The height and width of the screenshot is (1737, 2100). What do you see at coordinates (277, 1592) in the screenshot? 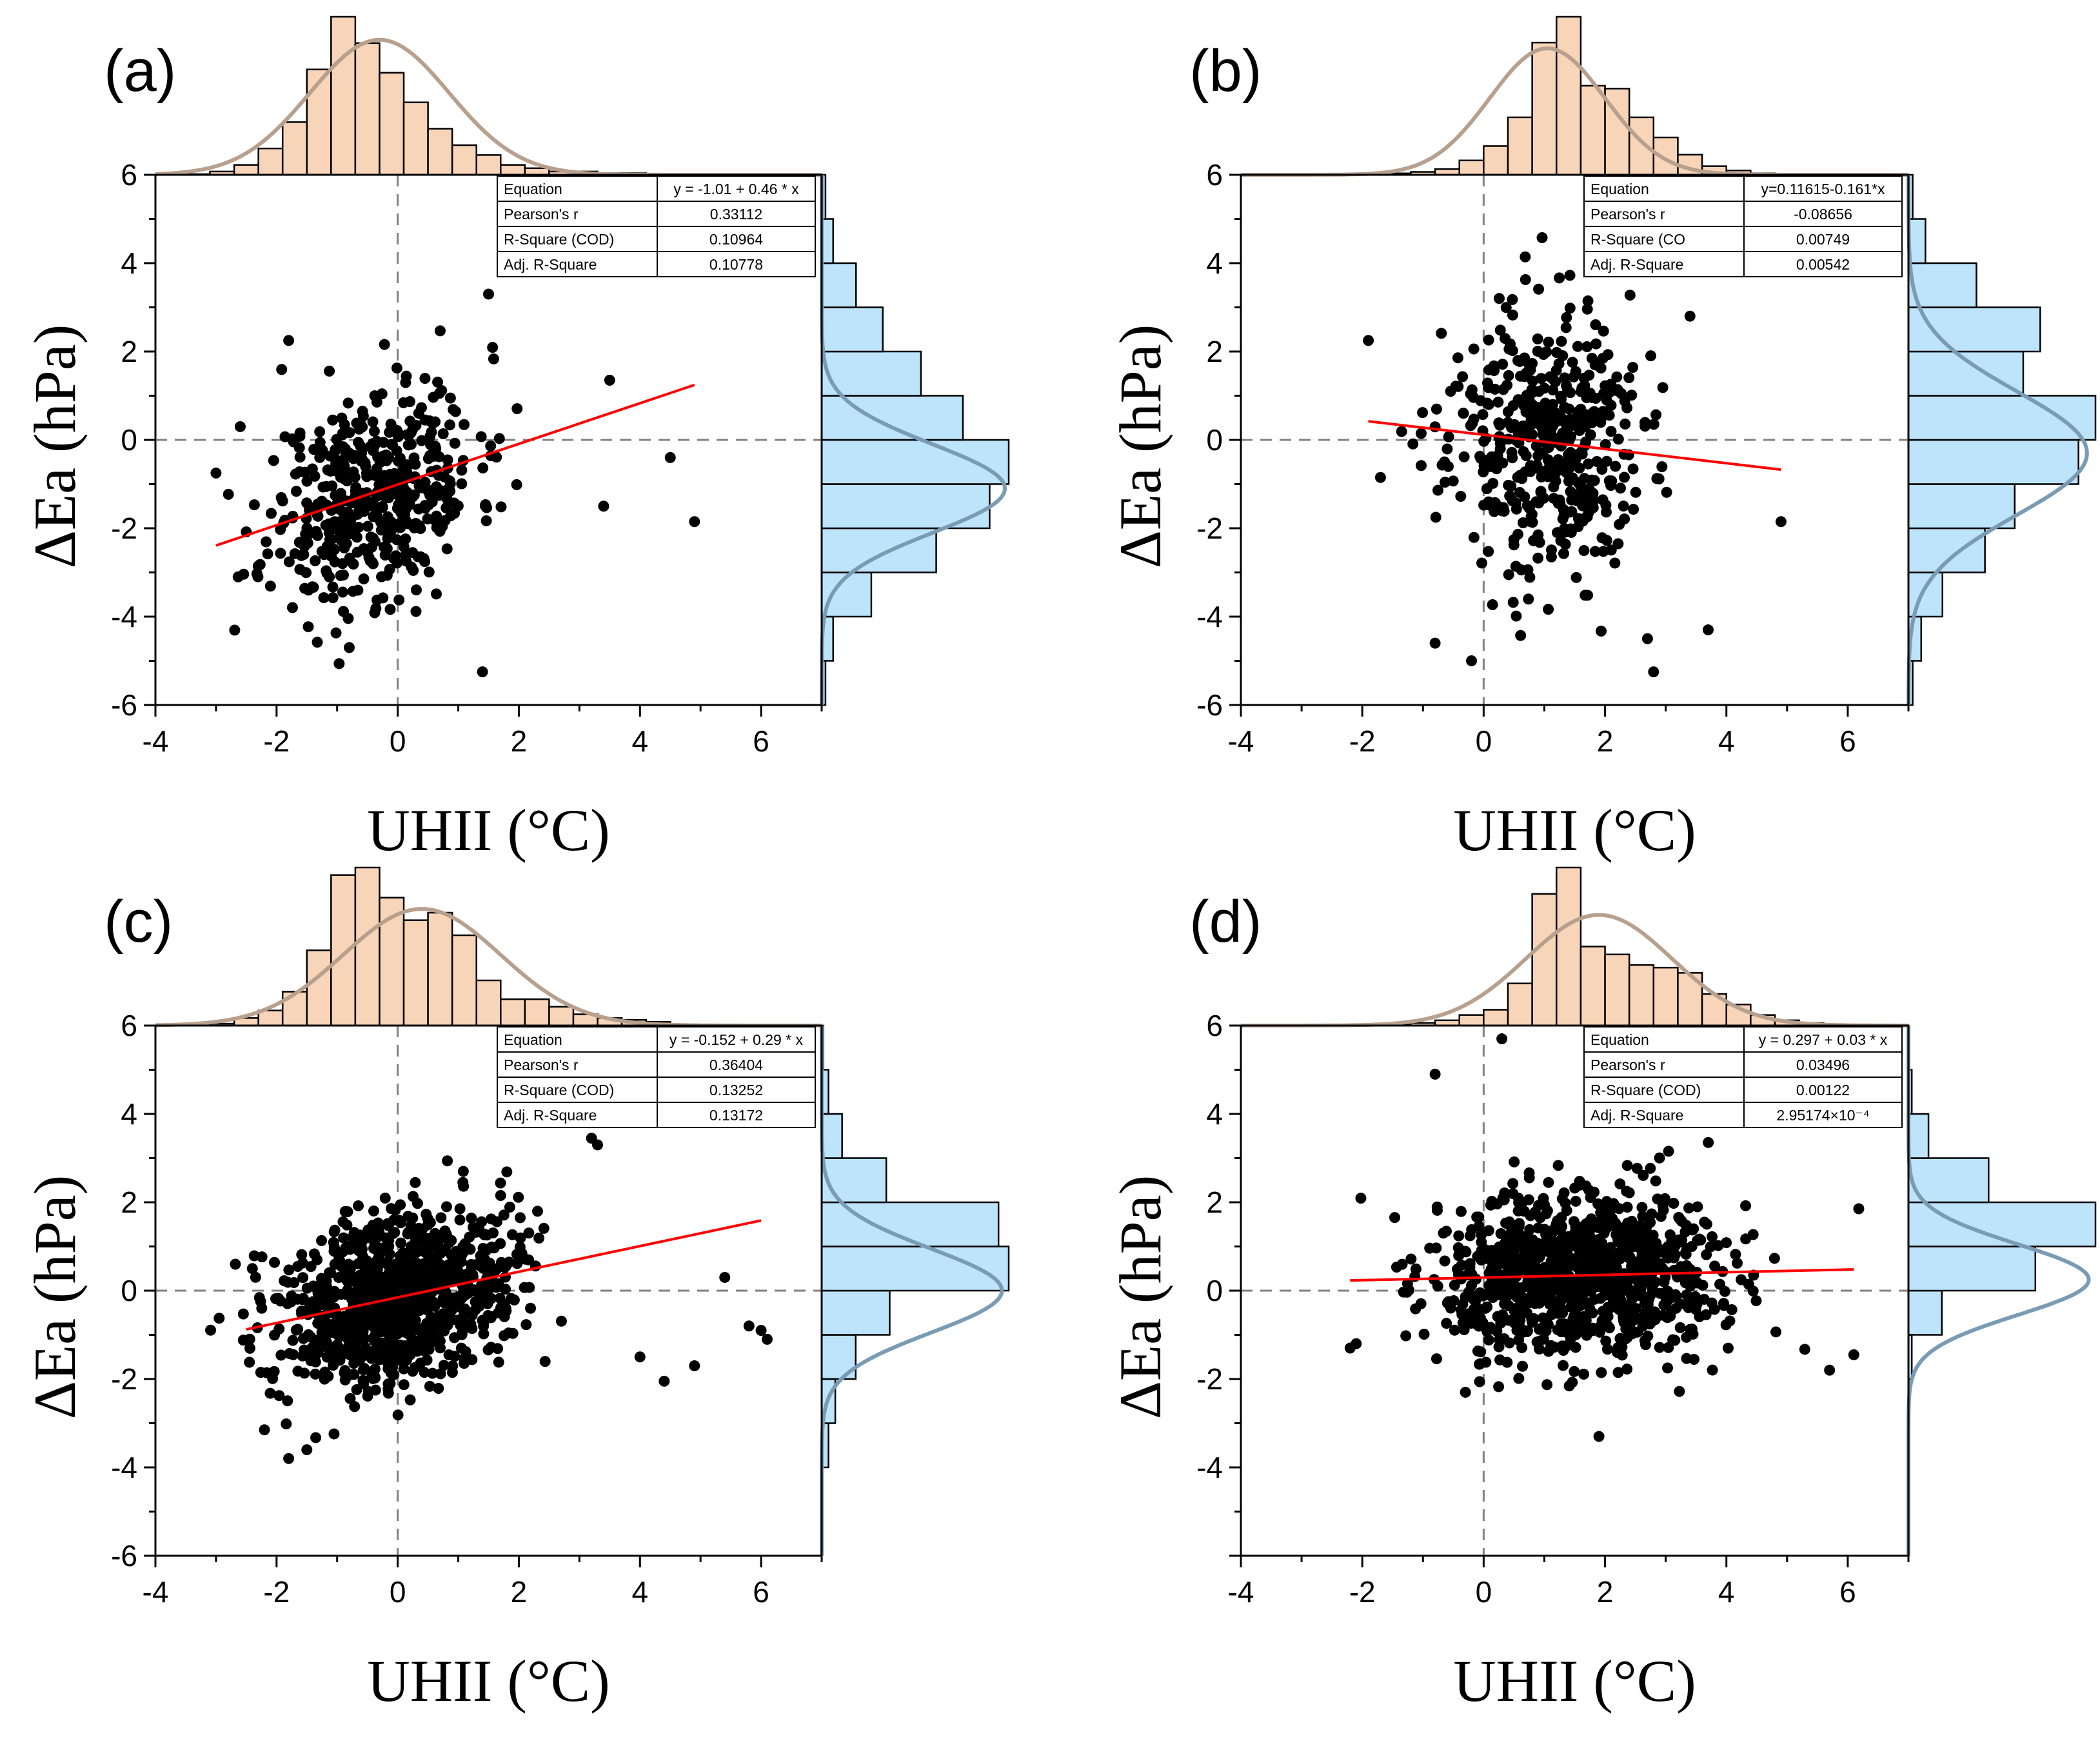
I see `x-tick-label: -2` at bounding box center [277, 1592].